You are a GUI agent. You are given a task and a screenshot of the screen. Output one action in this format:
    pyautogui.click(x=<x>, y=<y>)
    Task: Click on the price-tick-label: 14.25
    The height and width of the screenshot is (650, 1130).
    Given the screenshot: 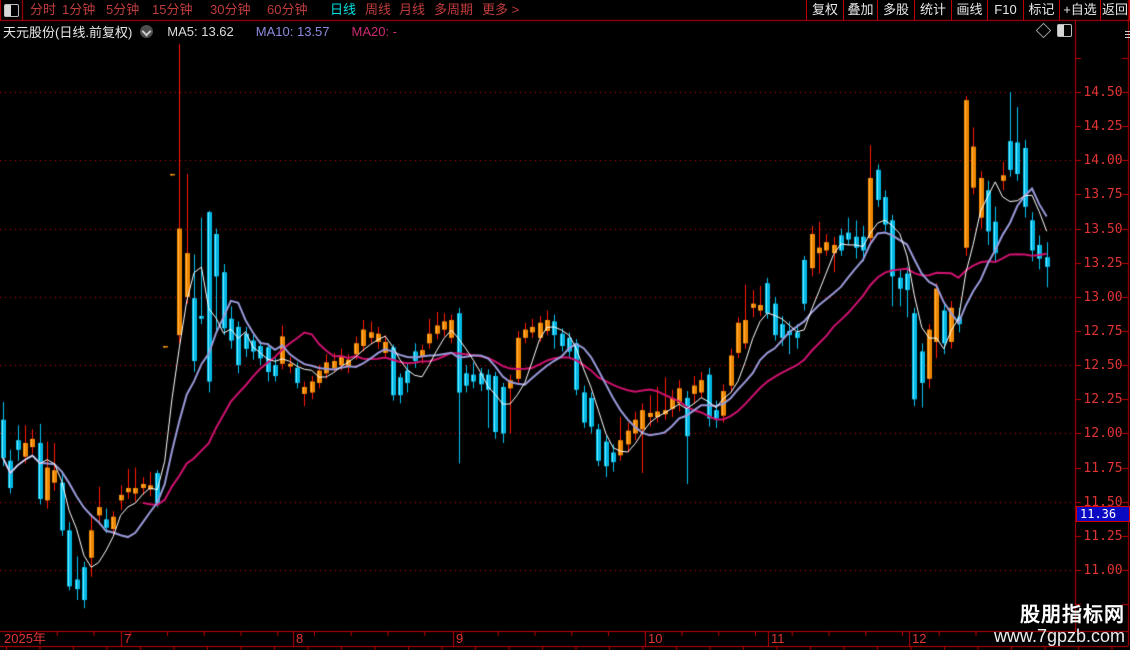 What is the action you would take?
    pyautogui.click(x=1103, y=127)
    